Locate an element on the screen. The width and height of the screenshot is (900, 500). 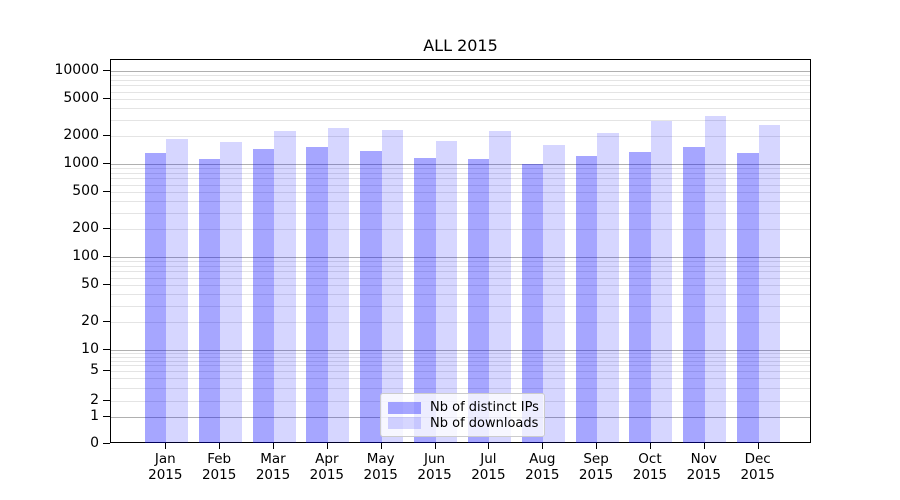
x-tick-label-feb: Feb 2015 is located at coordinates (219, 467).